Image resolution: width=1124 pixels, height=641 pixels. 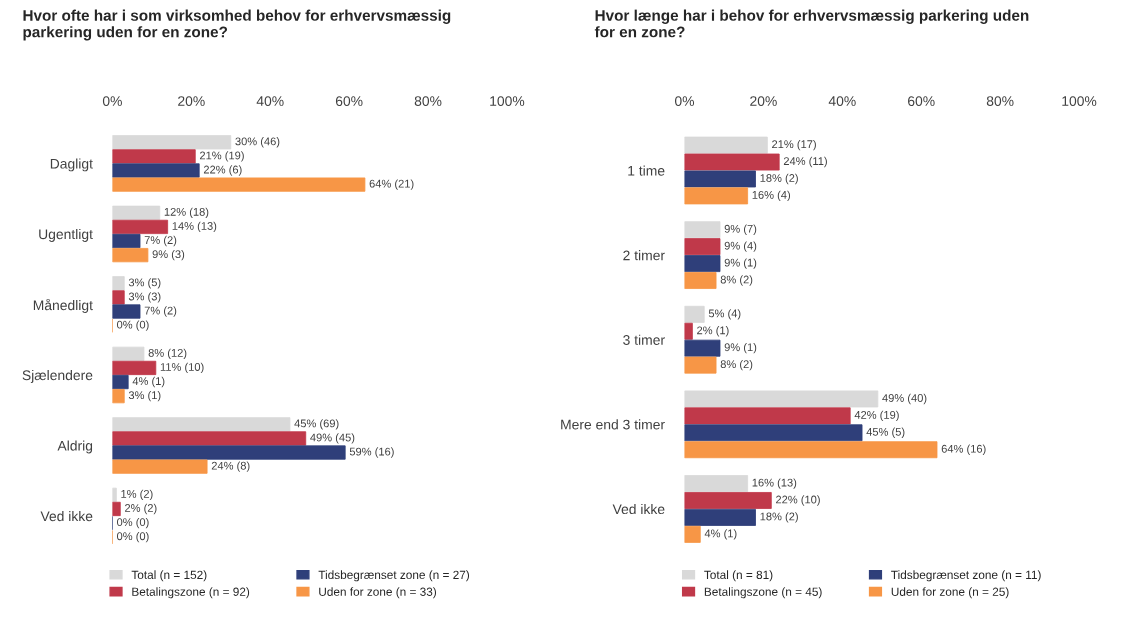 I want to click on data-label: 24% (8), so click(x=230, y=466).